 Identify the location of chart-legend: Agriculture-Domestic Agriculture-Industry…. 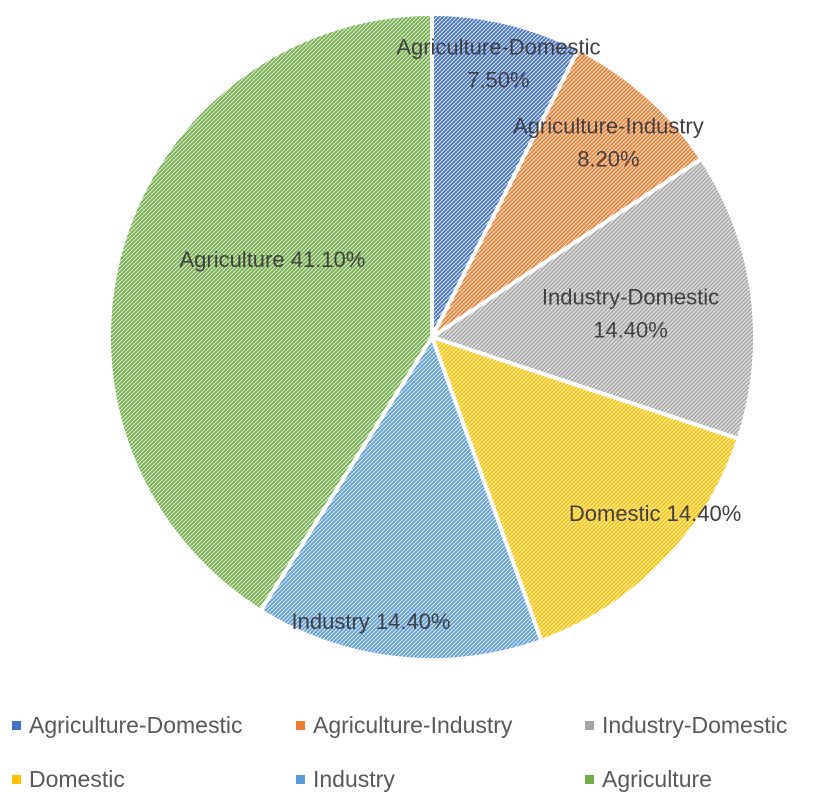
(414, 746).